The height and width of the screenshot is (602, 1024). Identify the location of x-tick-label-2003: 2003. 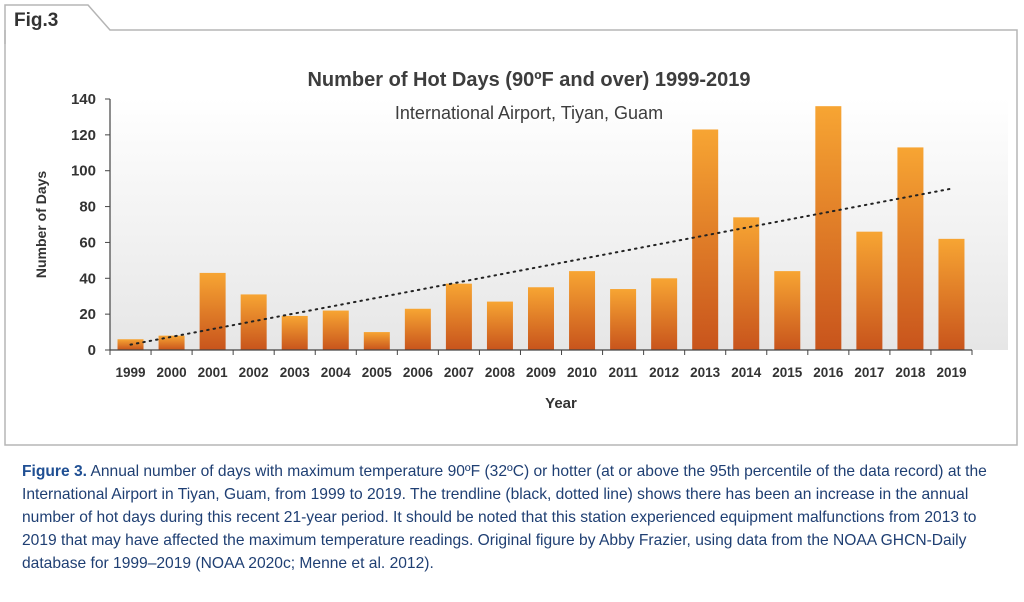
(295, 372).